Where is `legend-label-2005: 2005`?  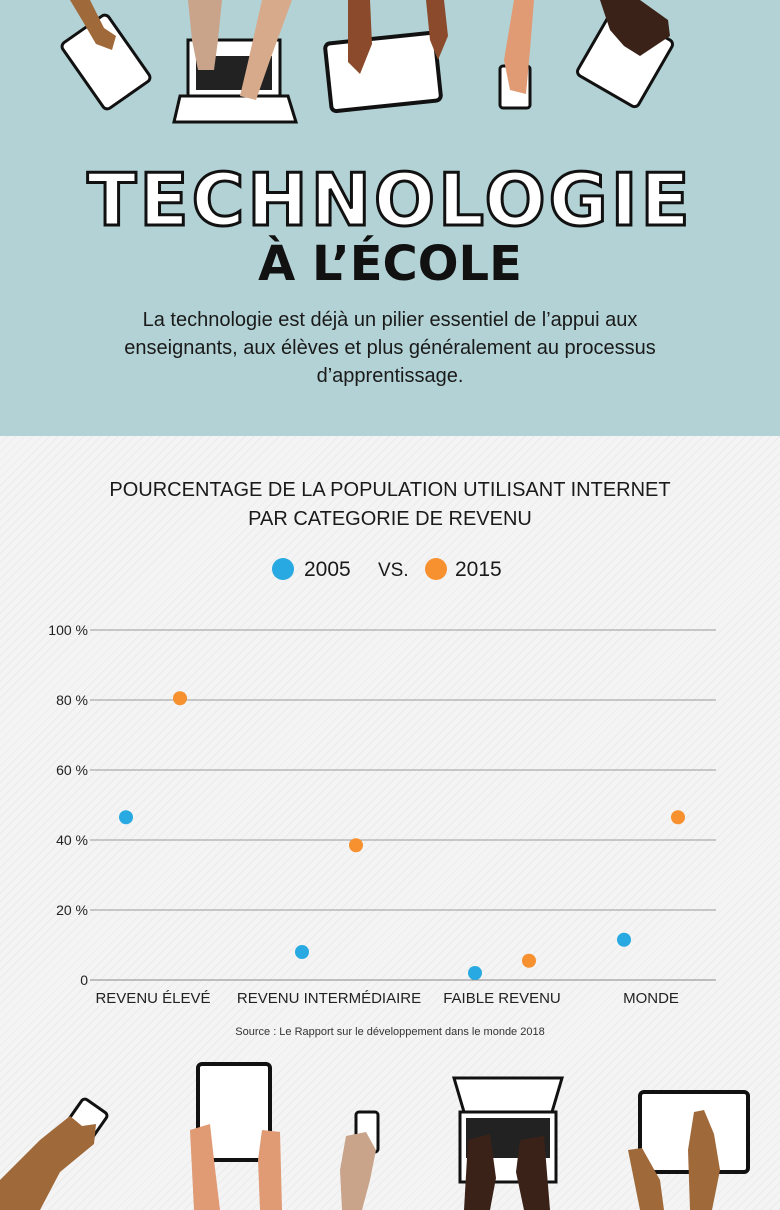
legend-label-2005: 2005 is located at coordinates (327, 569).